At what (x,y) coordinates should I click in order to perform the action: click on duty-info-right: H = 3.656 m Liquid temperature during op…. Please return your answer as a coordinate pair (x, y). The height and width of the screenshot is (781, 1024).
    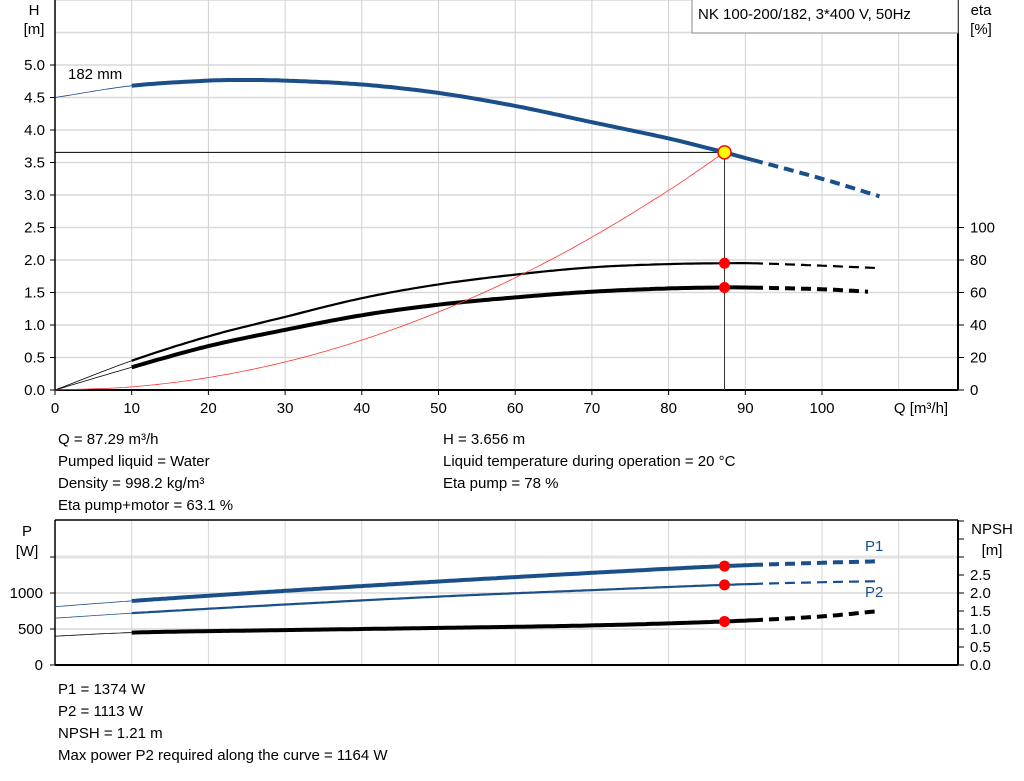
    Looking at the image, I should click on (589, 462).